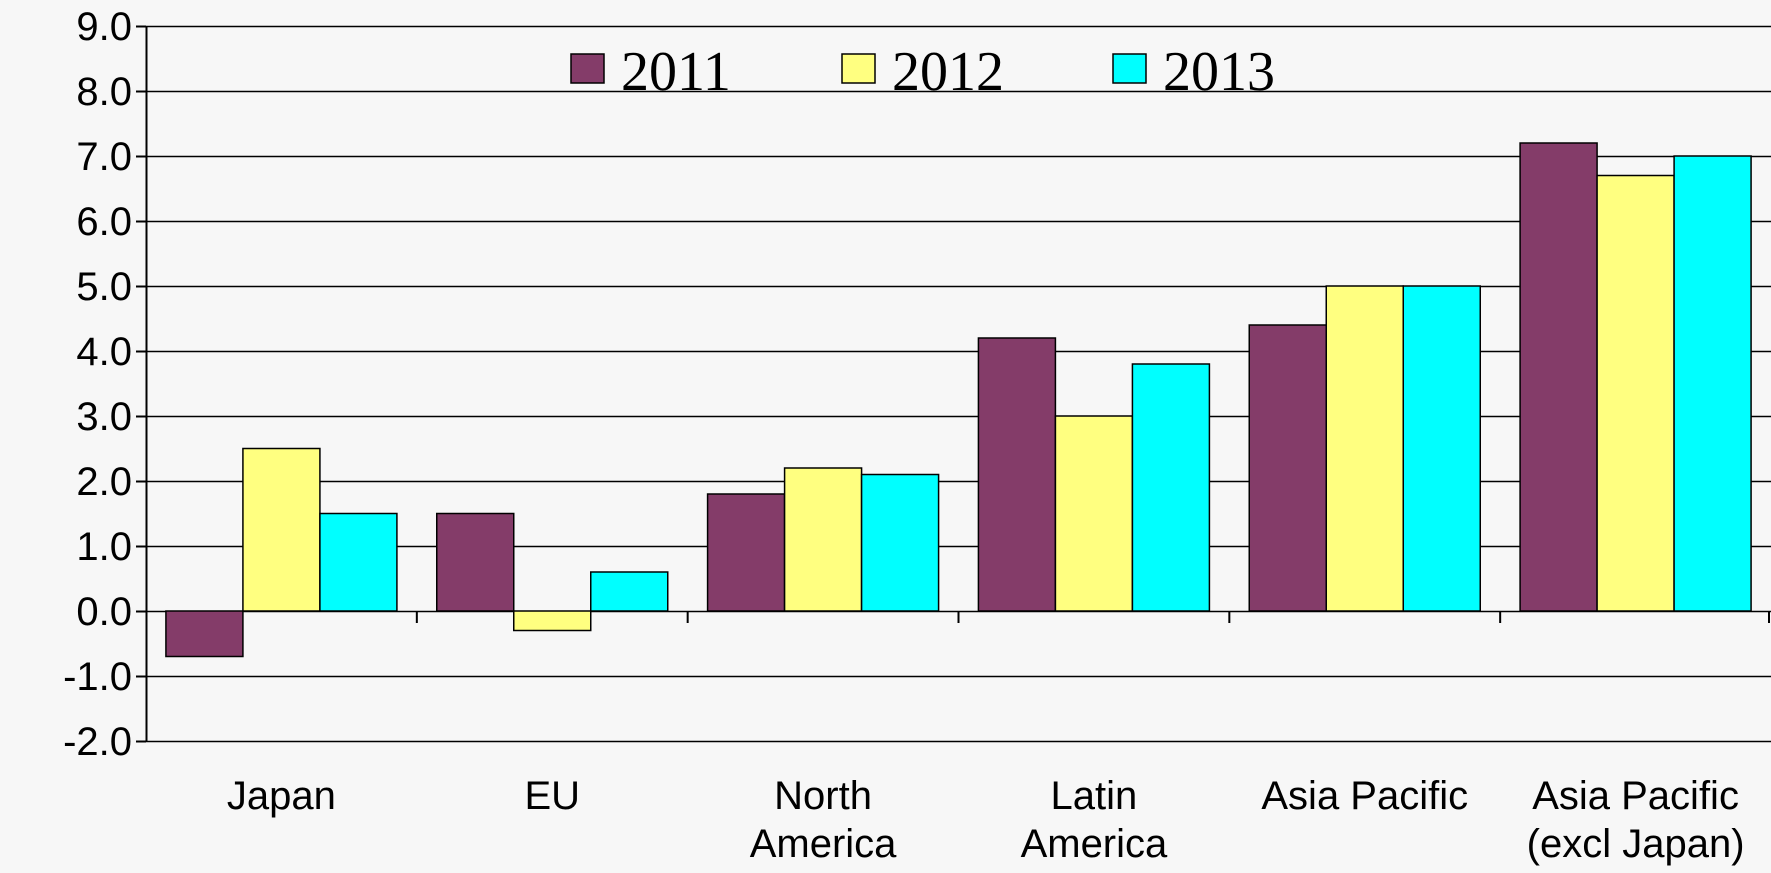  I want to click on y-tick-label: 0.0, so click(104, 612).